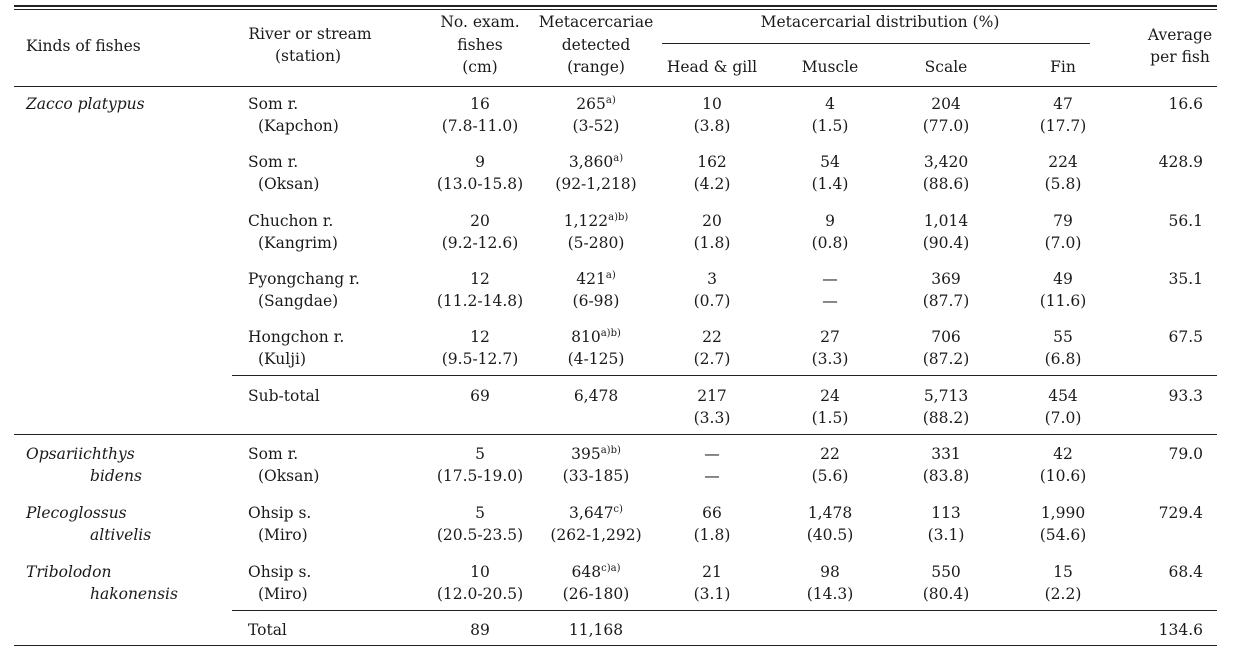 The height and width of the screenshot is (654, 1233). I want to click on scale-count: 113, so click(946, 513).